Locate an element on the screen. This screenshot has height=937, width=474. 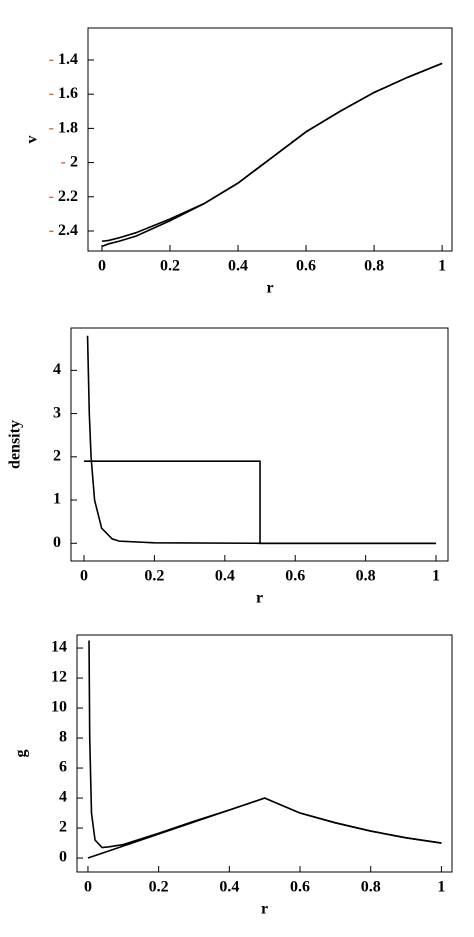
y-axis-label: v is located at coordinates (32, 140).